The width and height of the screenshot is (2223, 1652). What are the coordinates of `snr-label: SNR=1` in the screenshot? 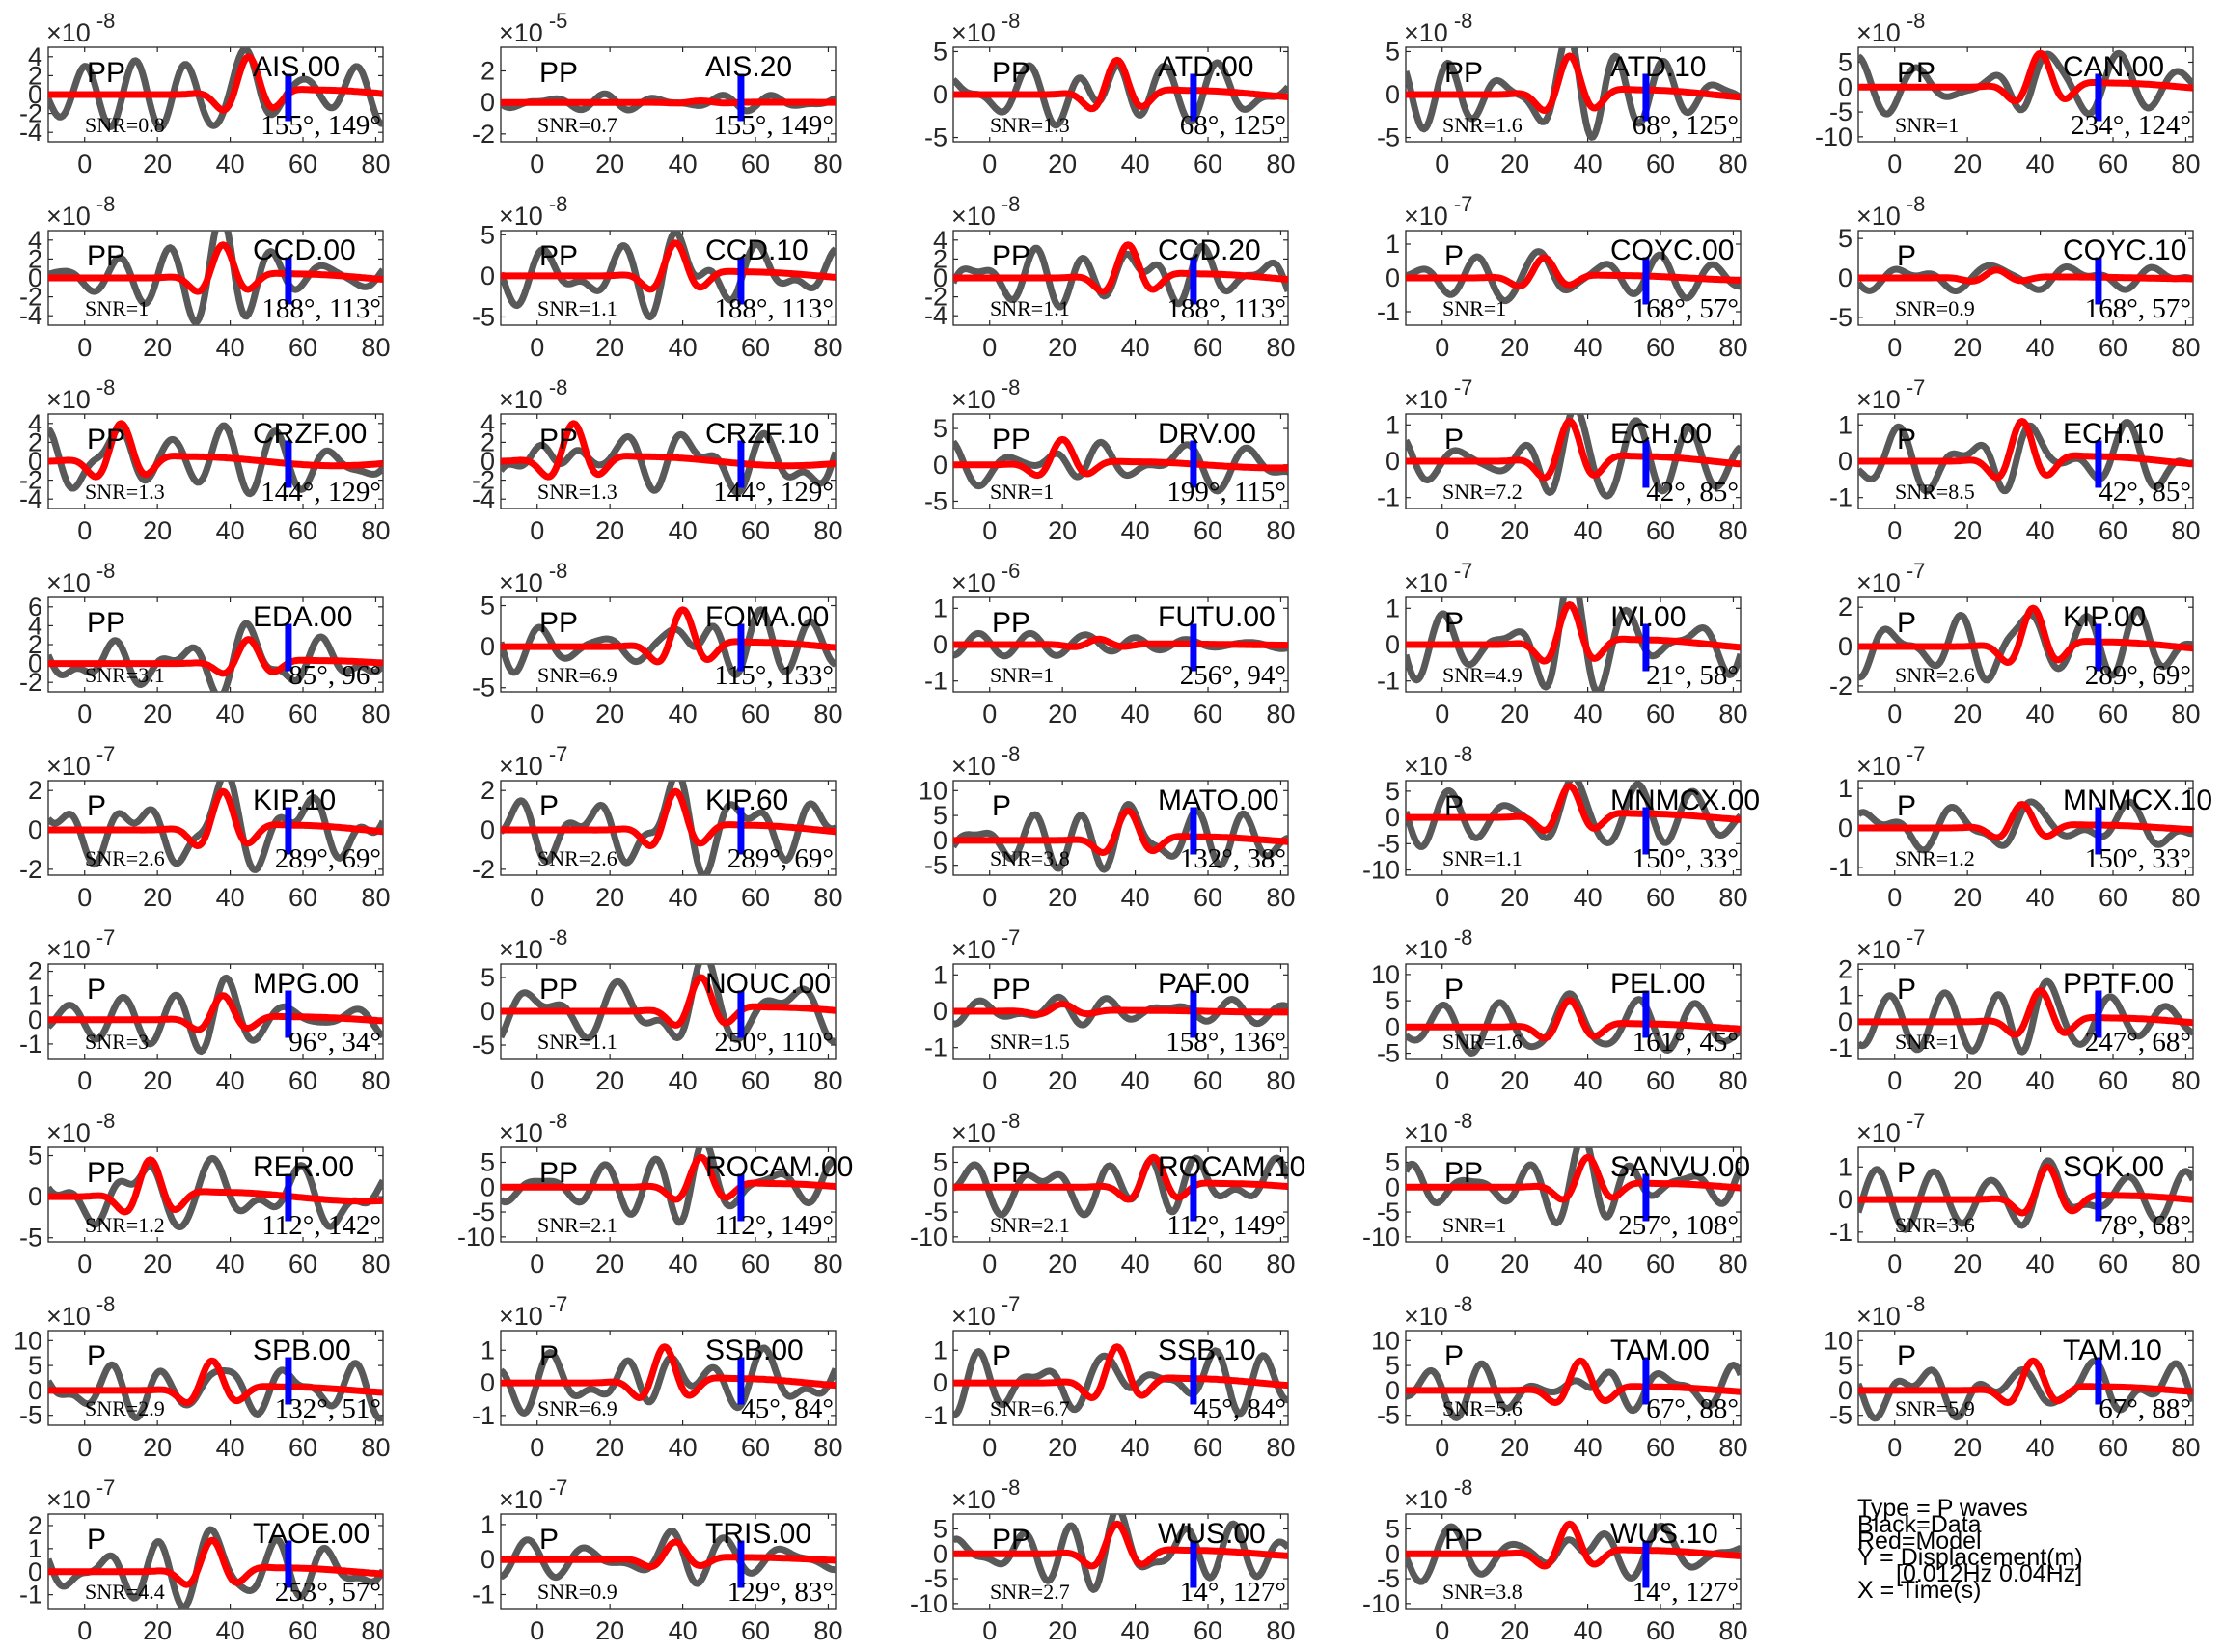 It's located at (1927, 1042).